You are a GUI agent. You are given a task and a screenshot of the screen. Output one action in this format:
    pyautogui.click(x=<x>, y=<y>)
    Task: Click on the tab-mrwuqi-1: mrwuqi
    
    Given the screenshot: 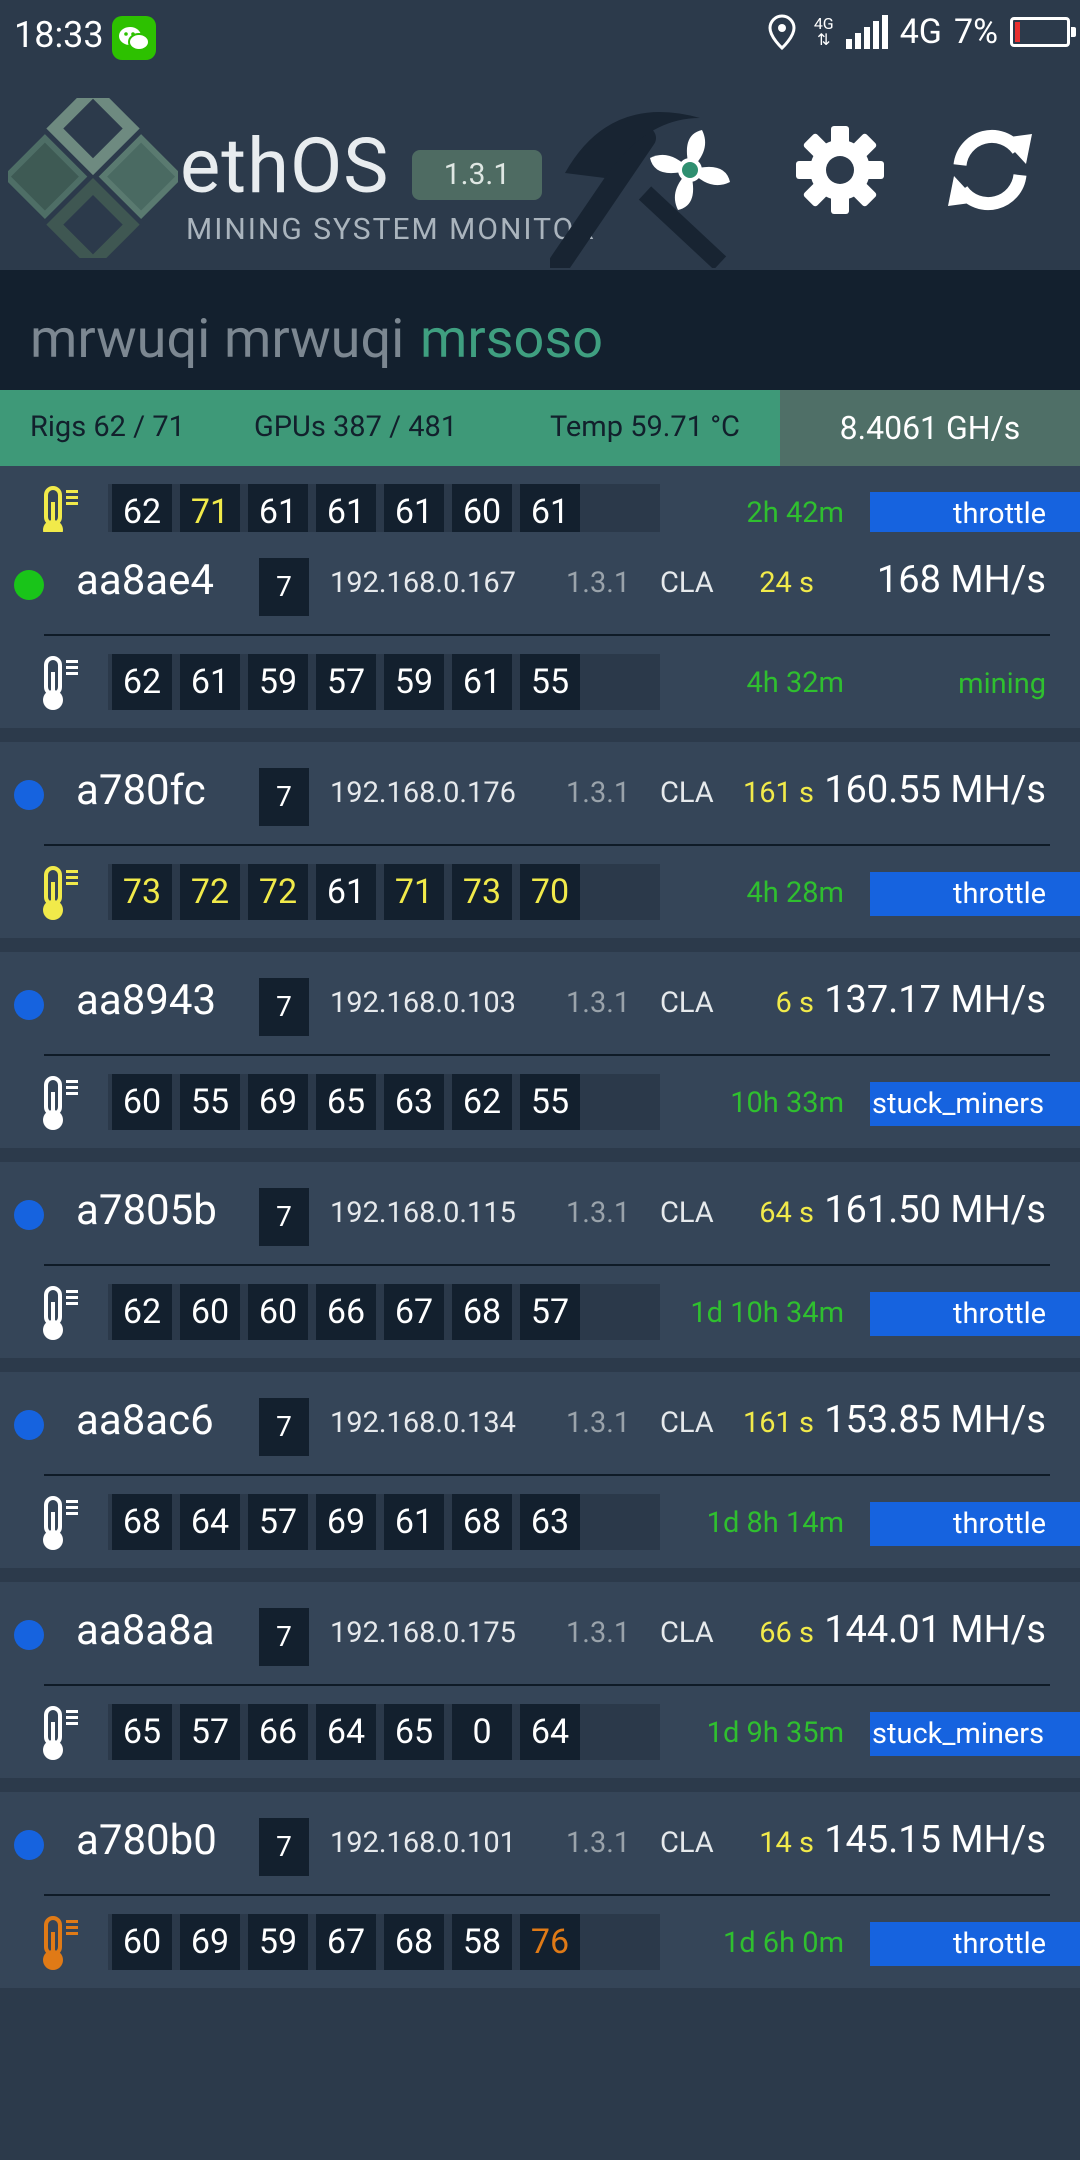 What is the action you would take?
    pyautogui.click(x=120, y=339)
    